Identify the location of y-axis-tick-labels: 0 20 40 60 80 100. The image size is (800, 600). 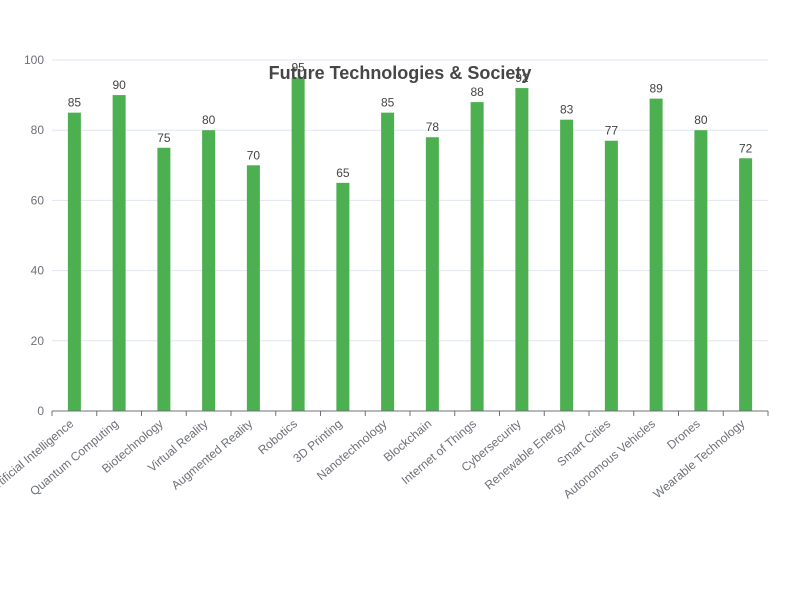
(34, 235).